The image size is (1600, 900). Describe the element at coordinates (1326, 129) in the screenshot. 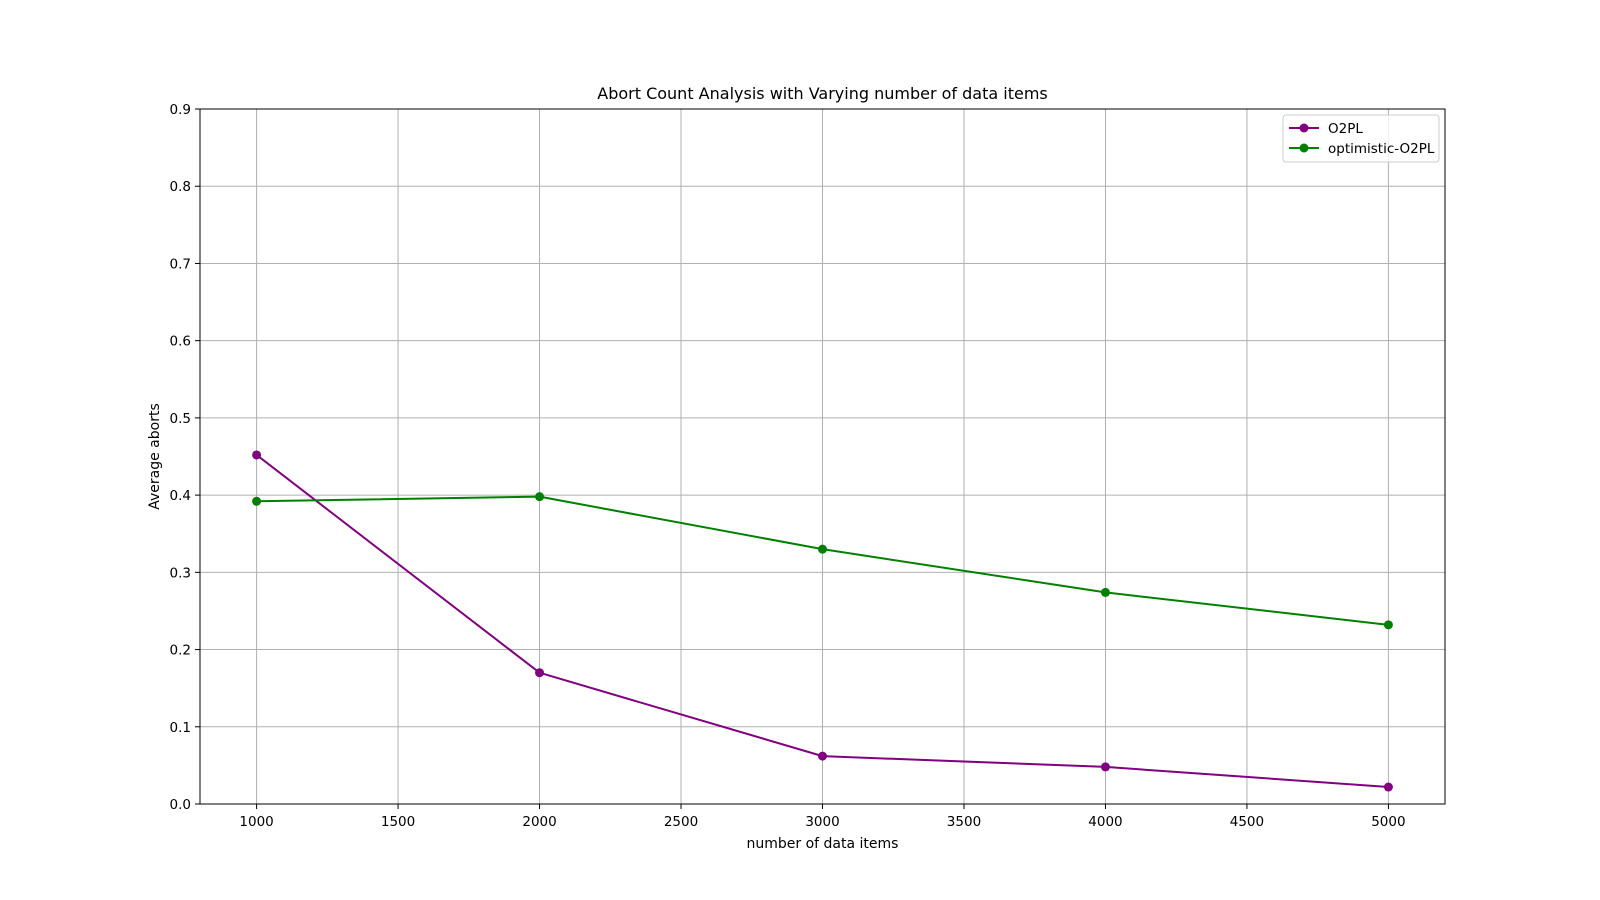

I see `legend-item-o2pl: O2PL` at that location.